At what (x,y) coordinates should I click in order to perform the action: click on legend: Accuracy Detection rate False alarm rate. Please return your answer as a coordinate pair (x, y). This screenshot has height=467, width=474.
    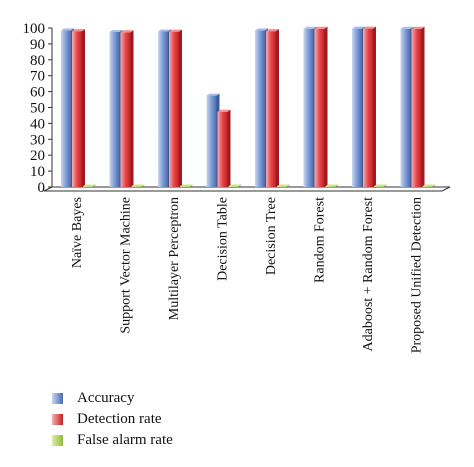
    Looking at the image, I should click on (112, 419).